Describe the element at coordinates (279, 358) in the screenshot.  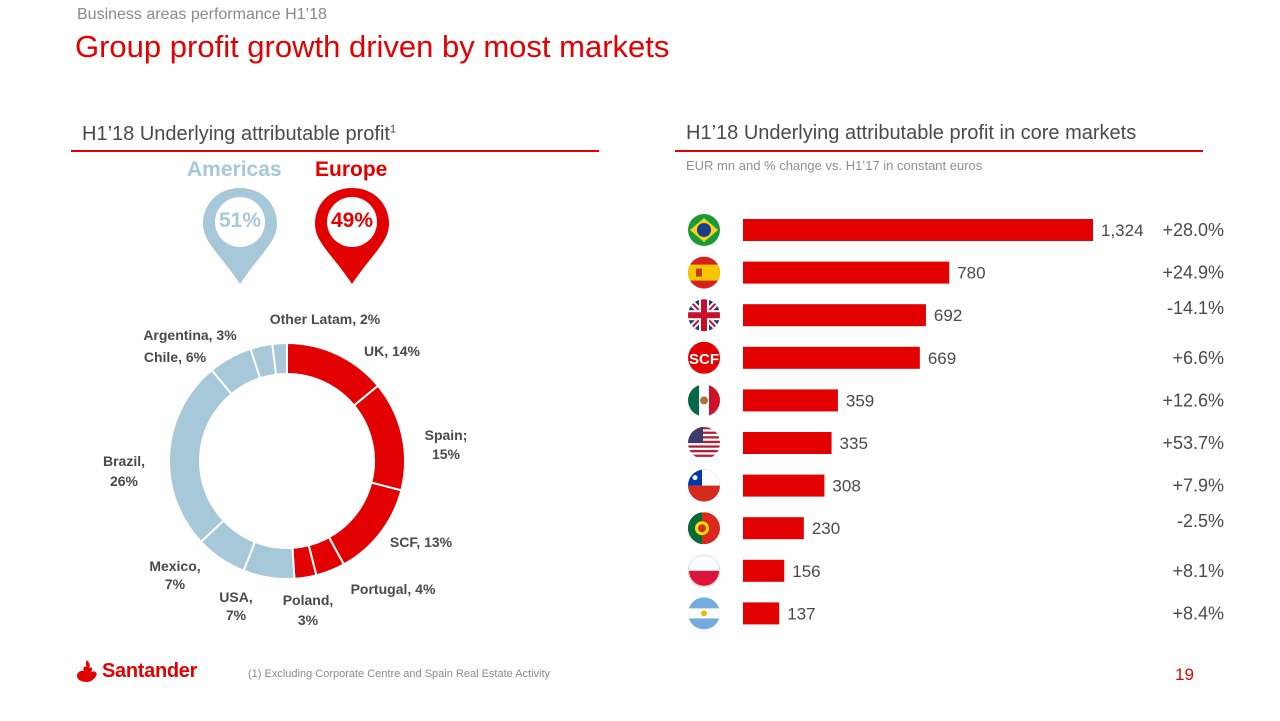
I see `donut-slice-other-latam` at that location.